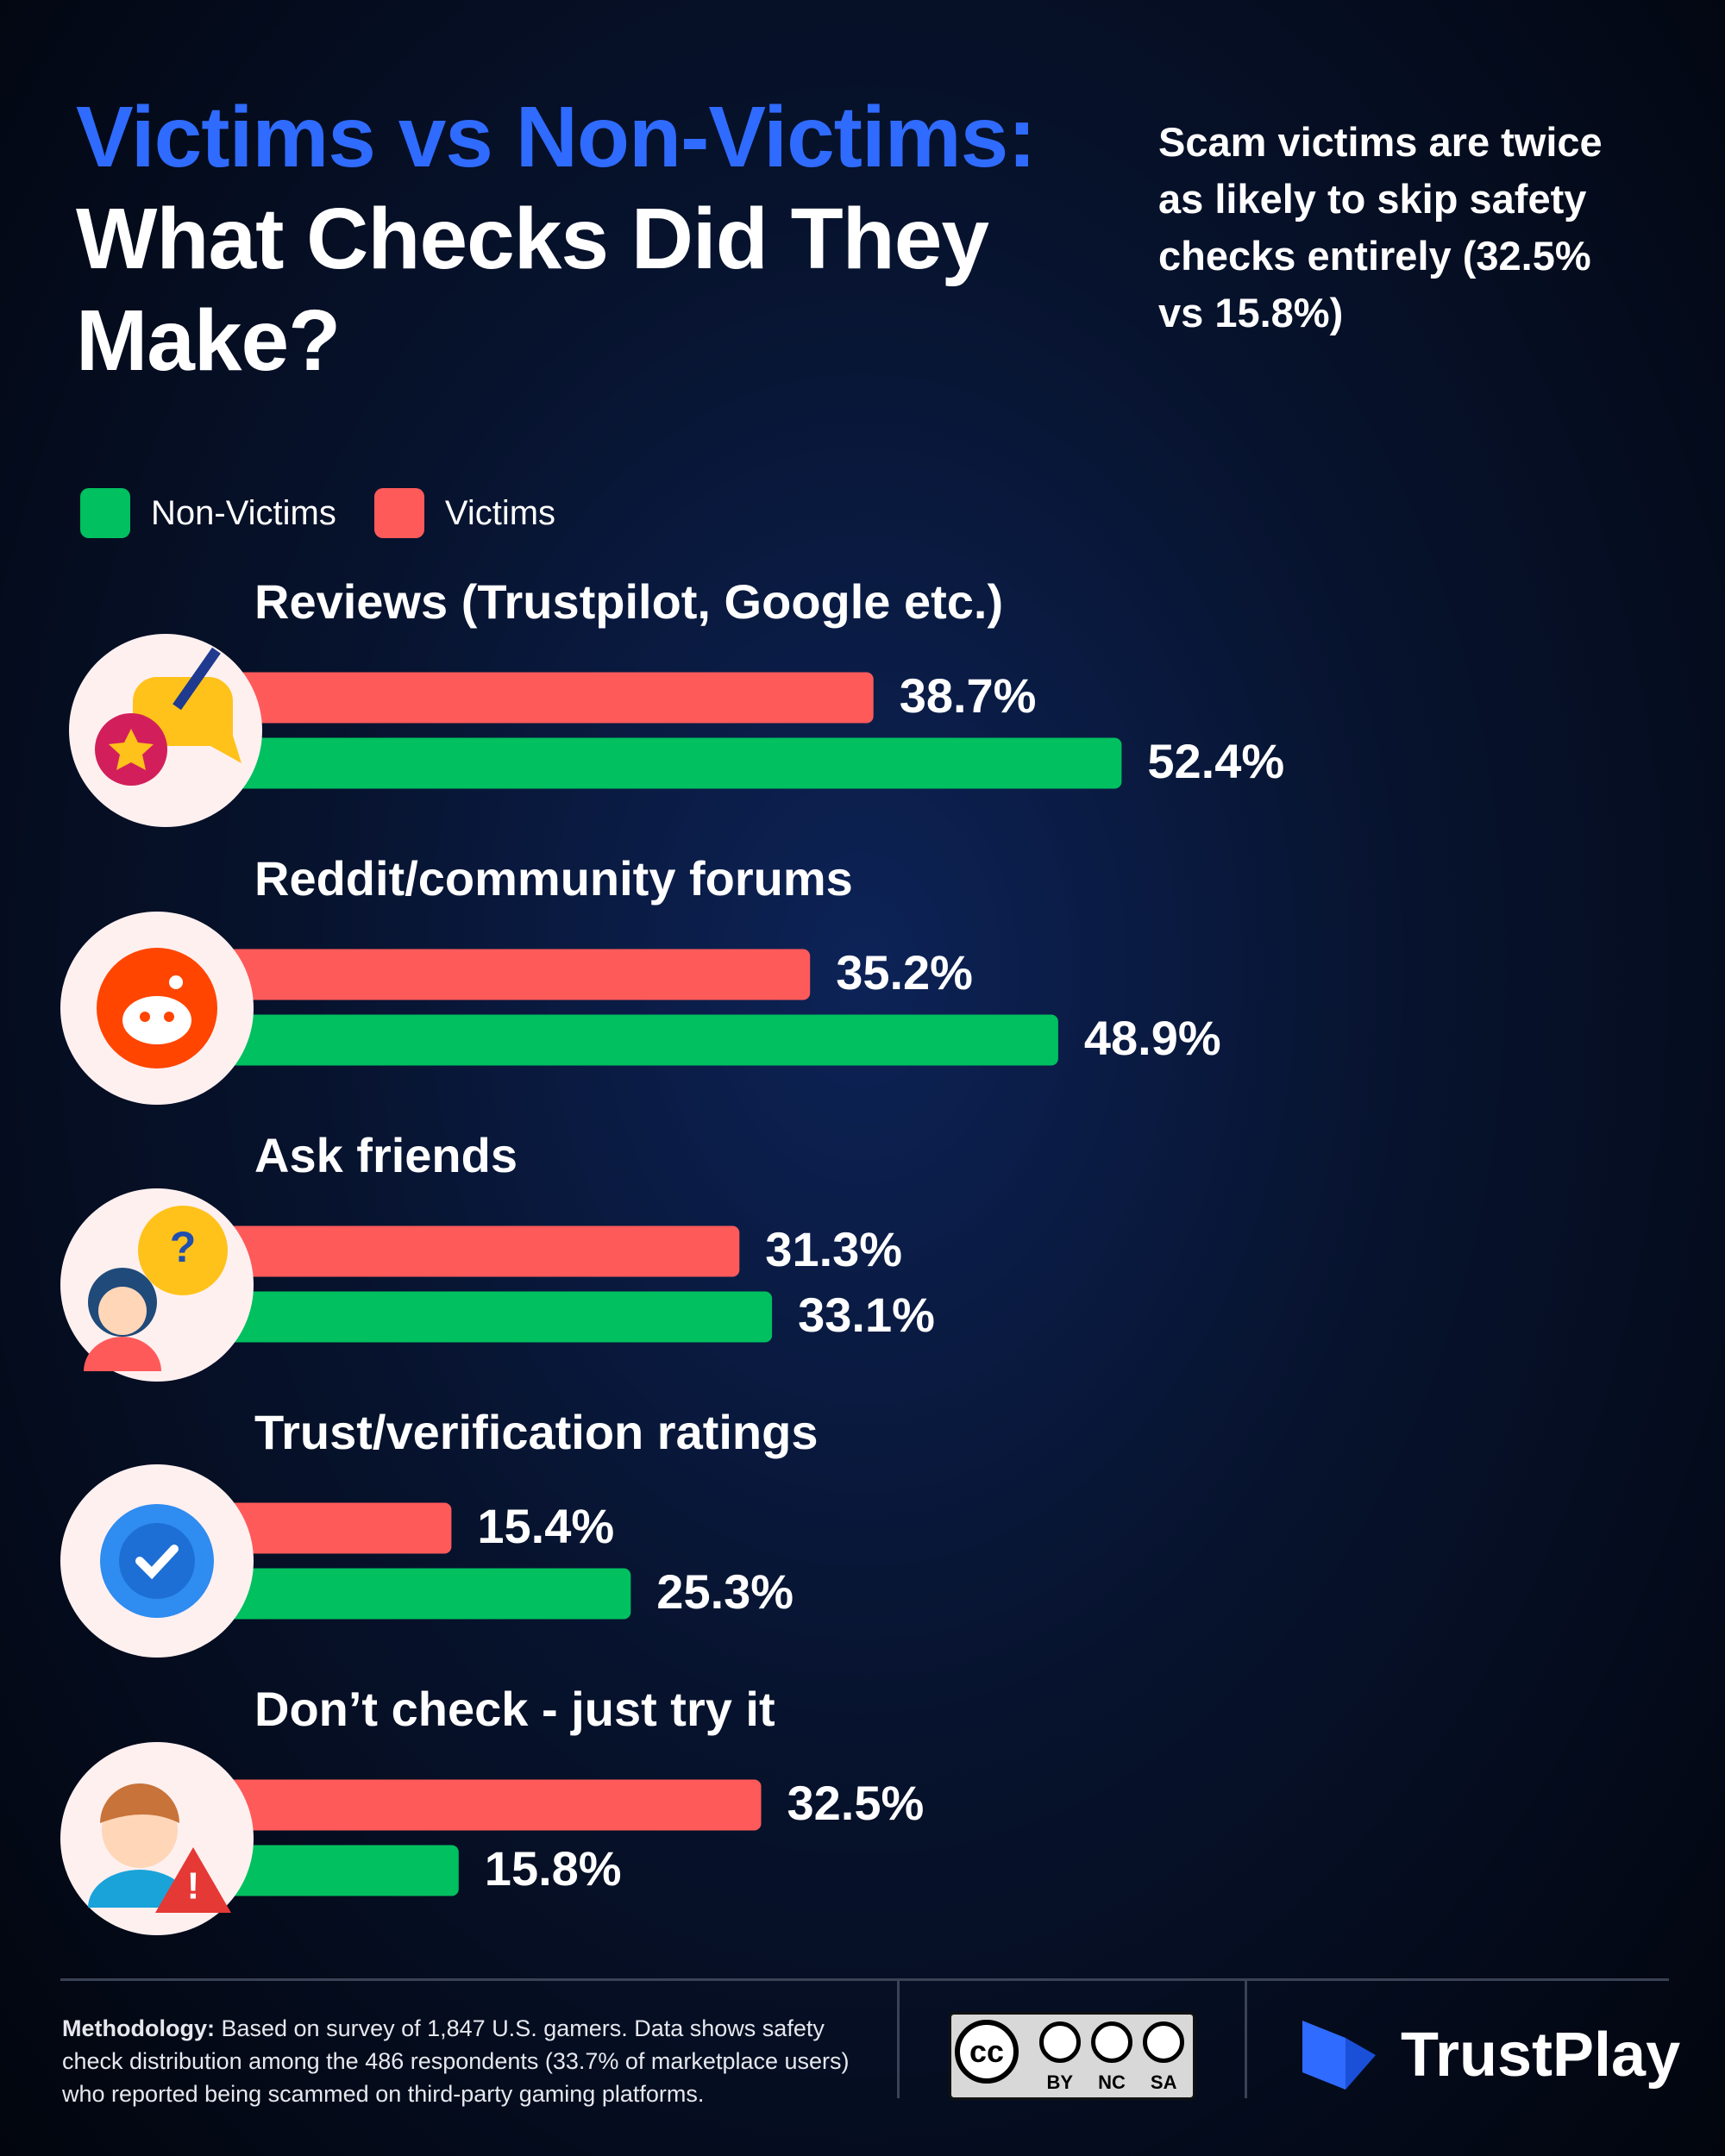 The image size is (1725, 2156). I want to click on license-terms: BY NC SA, so click(1111, 2082).